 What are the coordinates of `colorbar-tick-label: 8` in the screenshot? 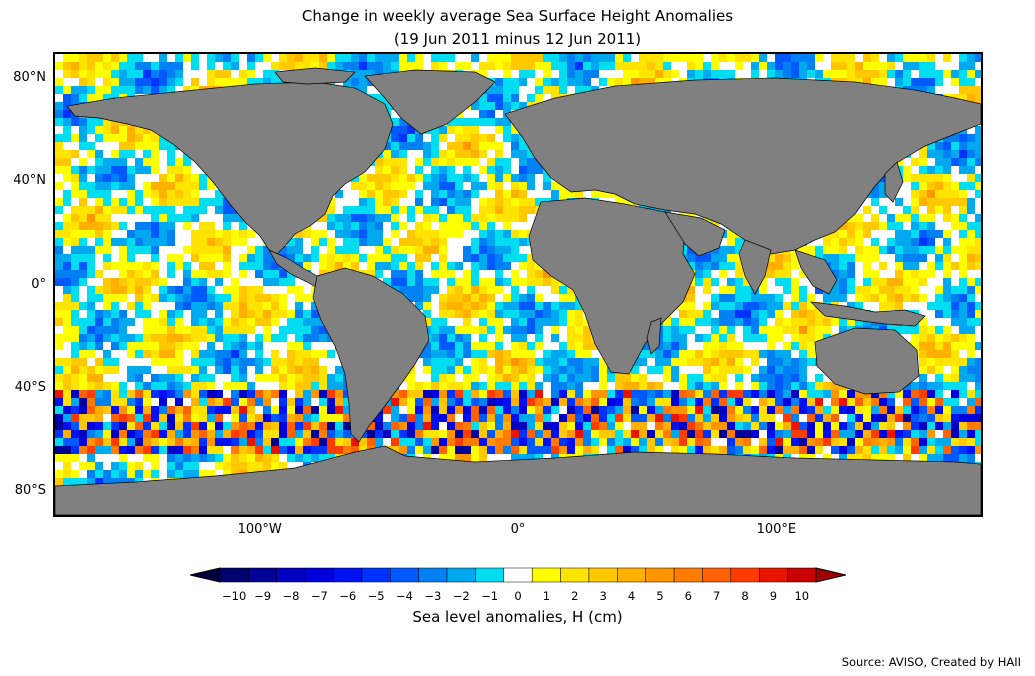 It's located at (745, 596).